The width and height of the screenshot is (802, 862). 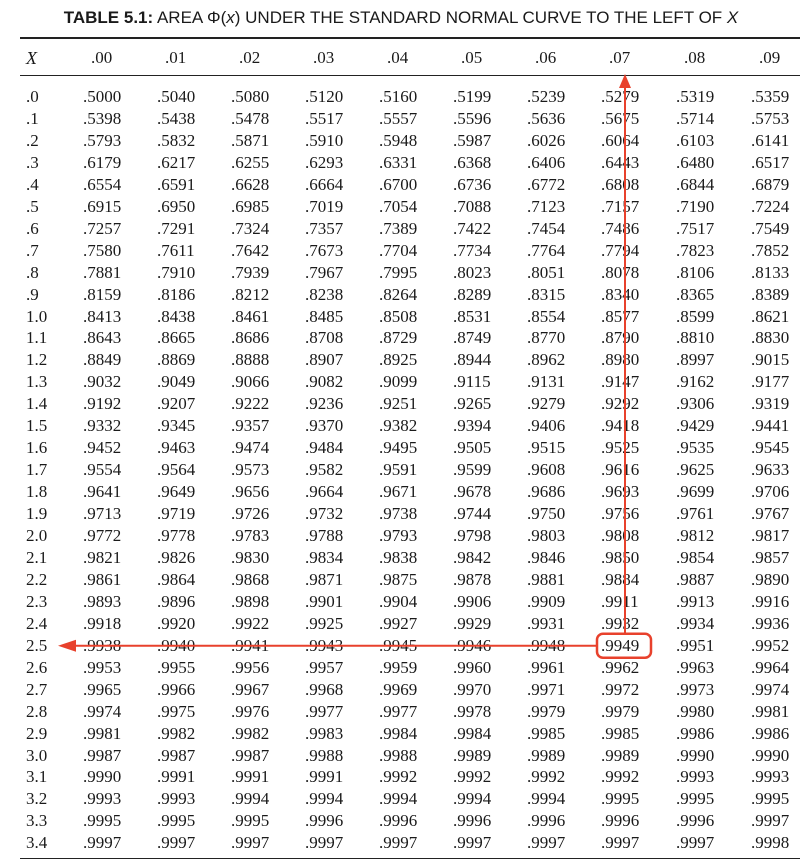 What do you see at coordinates (620, 426) in the screenshot?
I see `table-cell: .9418` at bounding box center [620, 426].